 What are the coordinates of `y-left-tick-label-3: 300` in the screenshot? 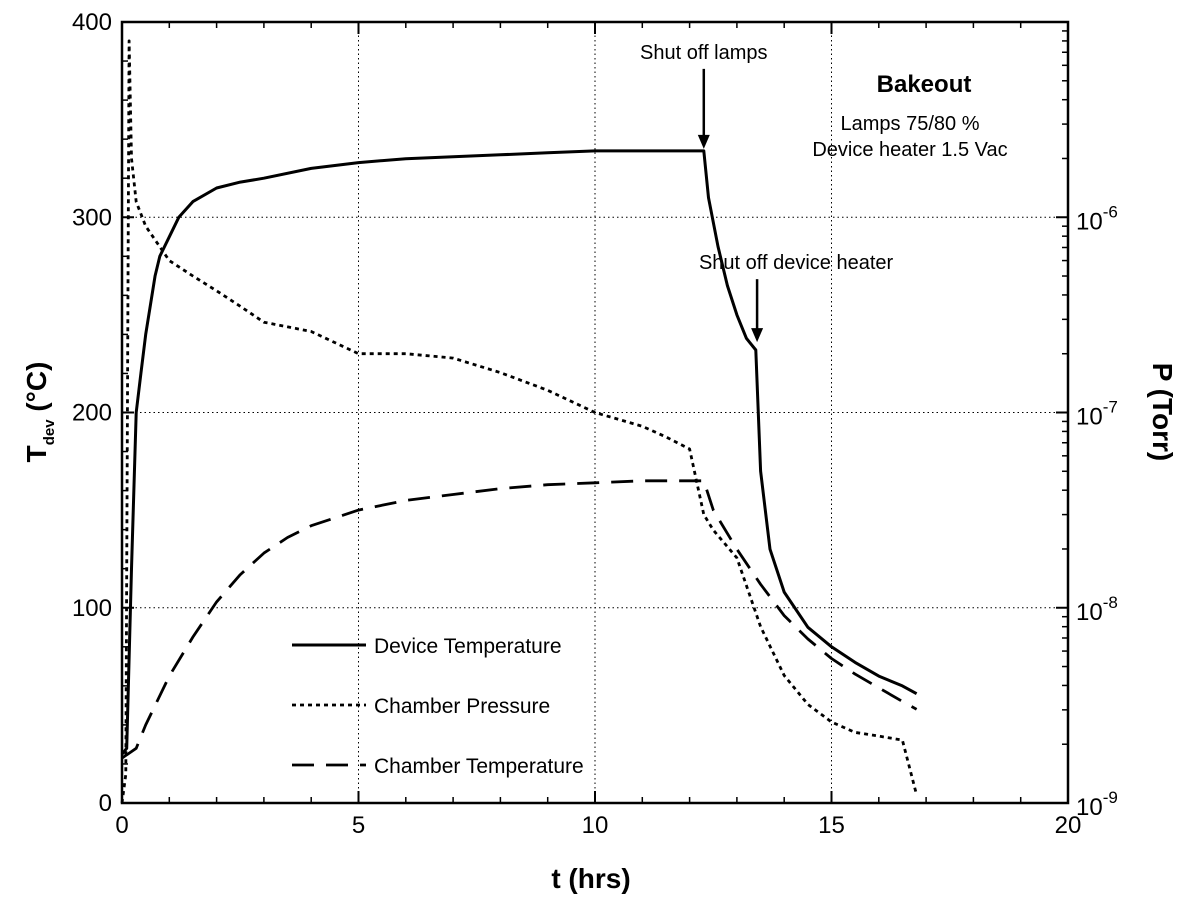 It's located at (92, 217).